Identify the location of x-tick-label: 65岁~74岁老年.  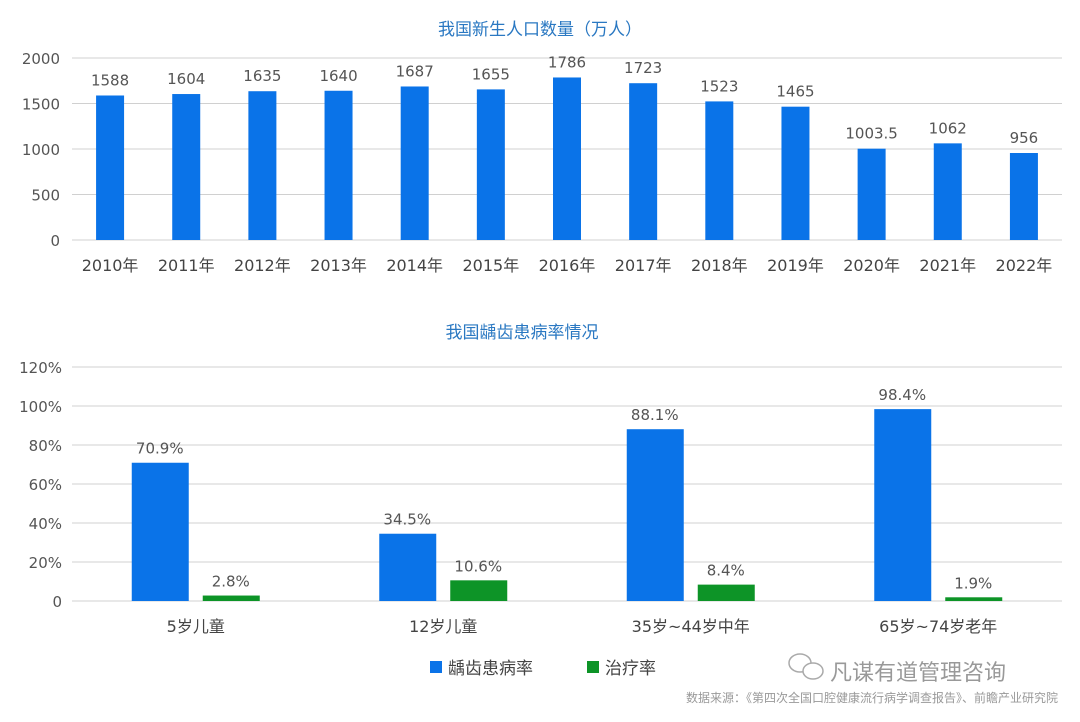
(938, 626).